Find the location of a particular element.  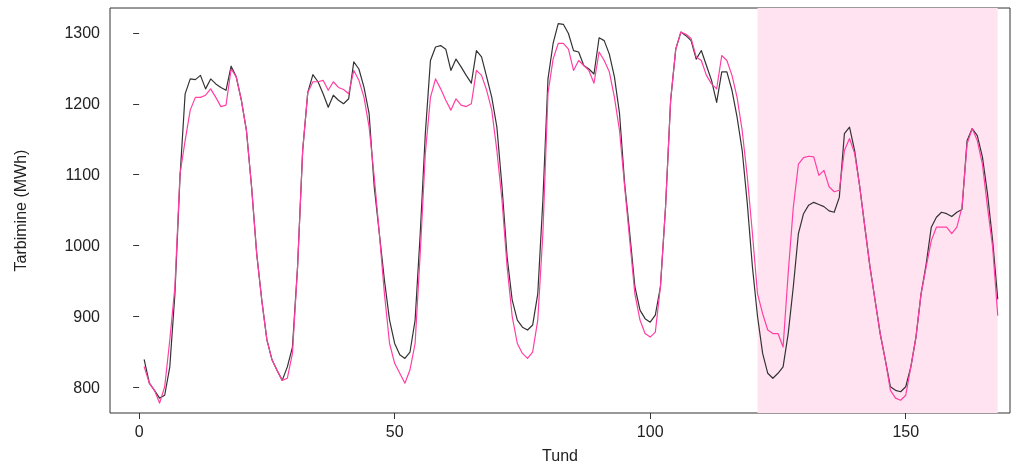

y-tick-label: 900 is located at coordinates (87, 317).